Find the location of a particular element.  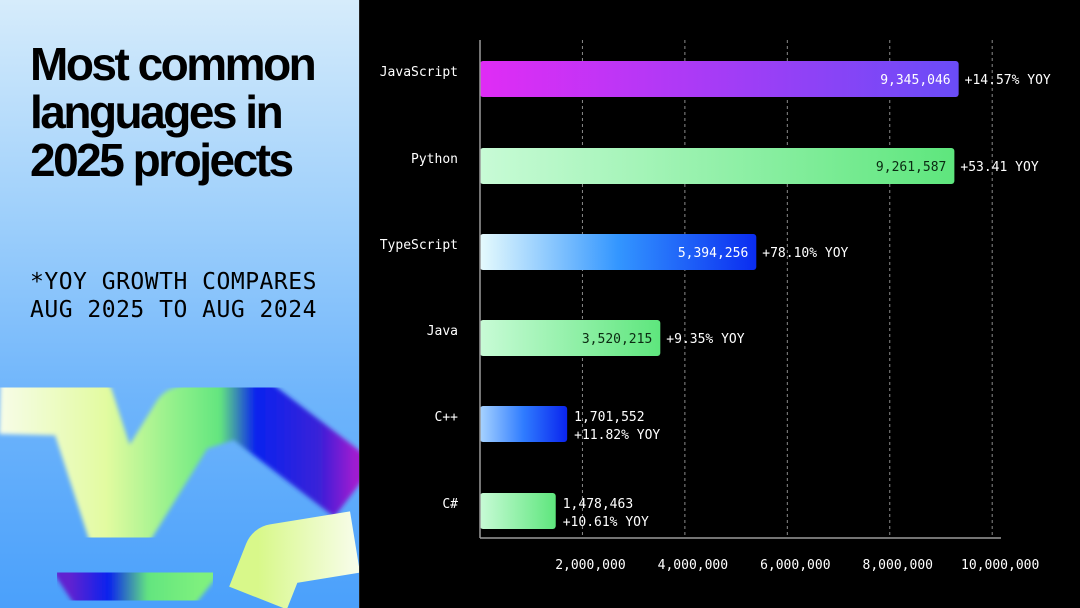

value-label: 9,345,046 is located at coordinates (915, 80).